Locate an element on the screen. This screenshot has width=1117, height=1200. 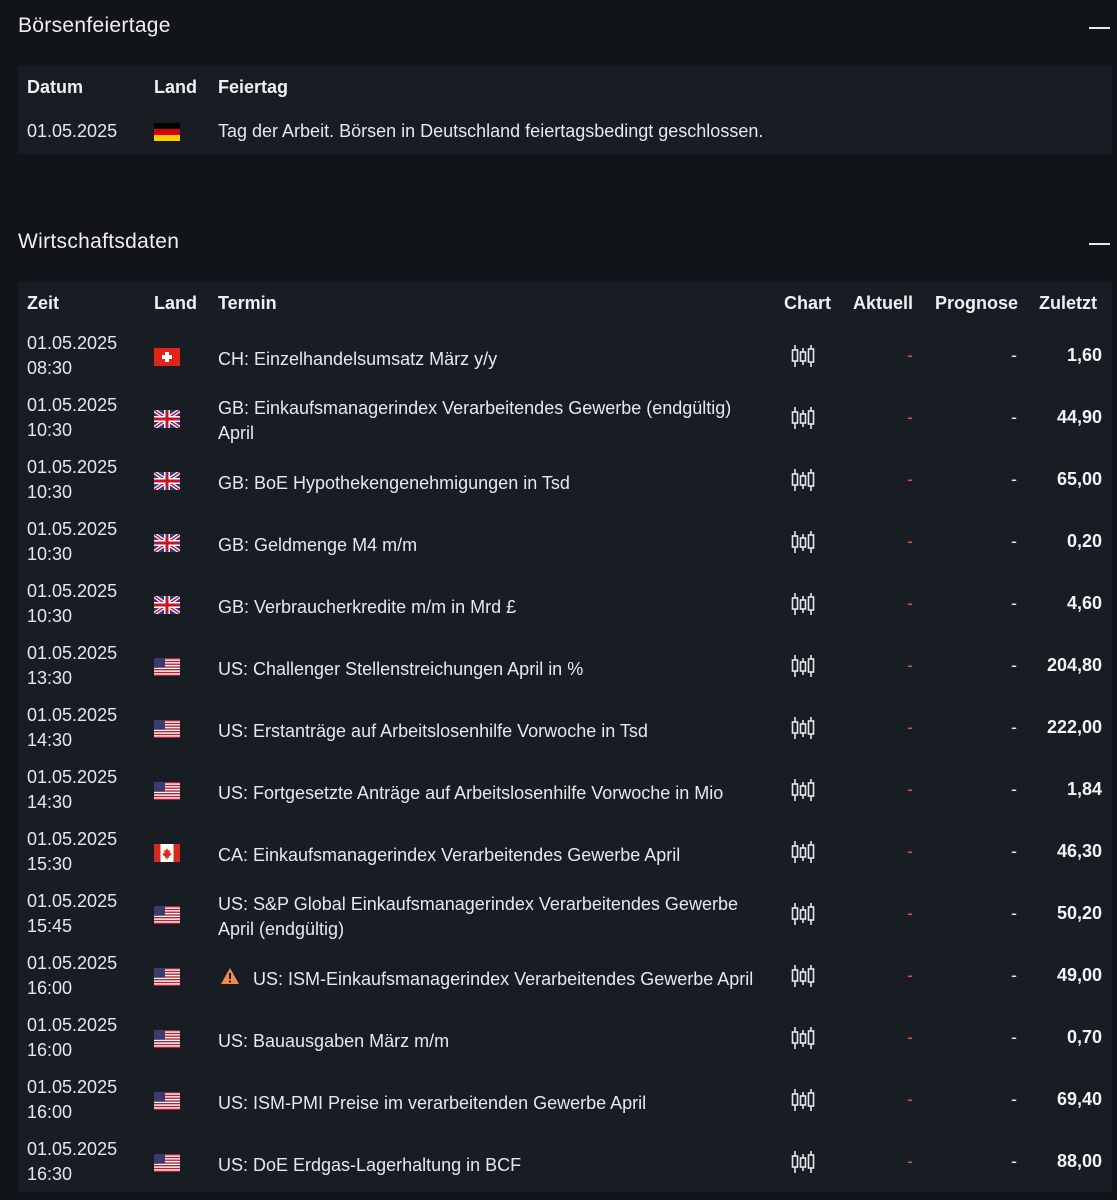
row-time: 13:30 is located at coordinates (50, 678).